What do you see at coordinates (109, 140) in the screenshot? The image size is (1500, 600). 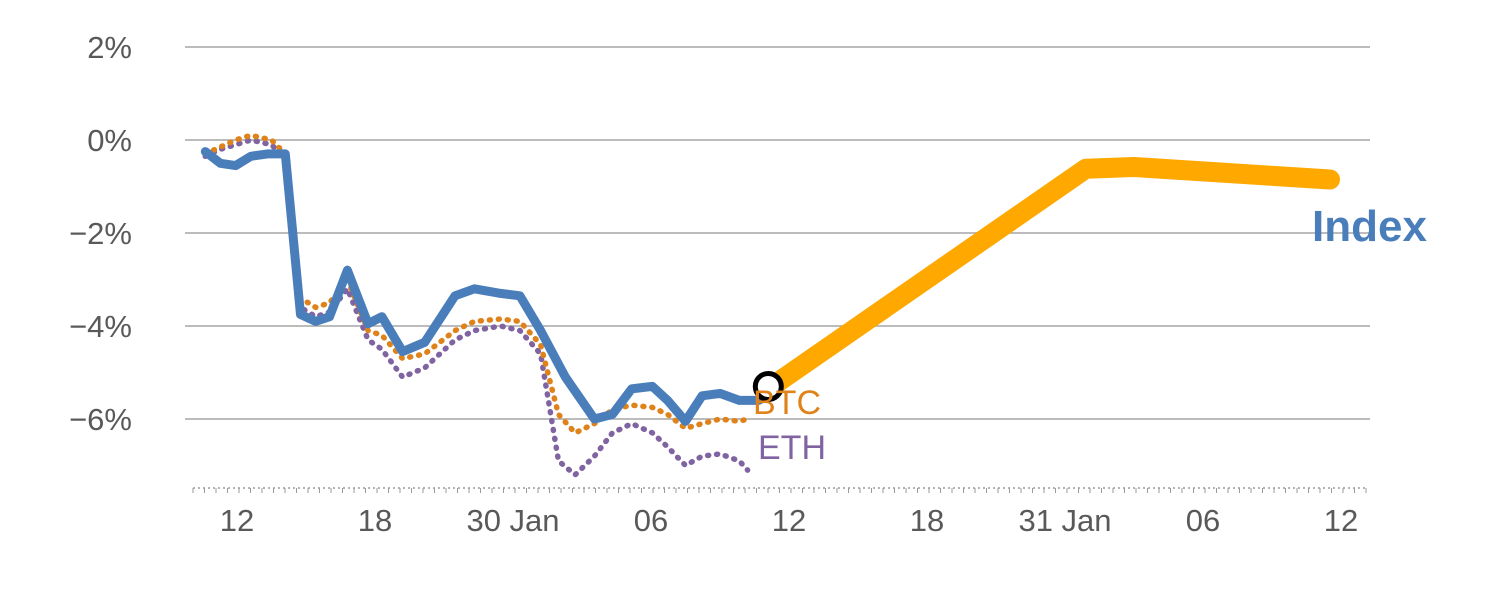 I see `y-axis-tick-label: 0%` at bounding box center [109, 140].